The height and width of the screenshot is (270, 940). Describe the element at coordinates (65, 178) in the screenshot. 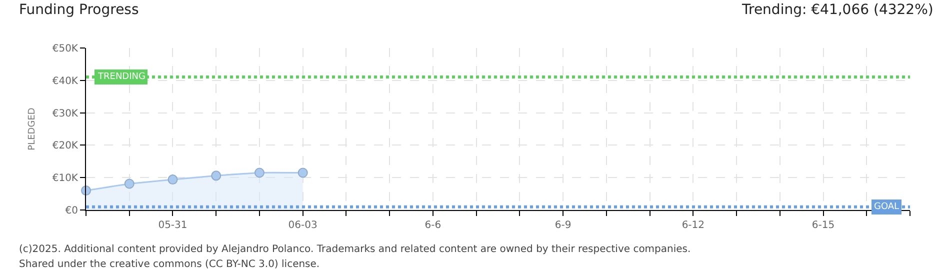

I see `y-tick-label: €10K` at that location.